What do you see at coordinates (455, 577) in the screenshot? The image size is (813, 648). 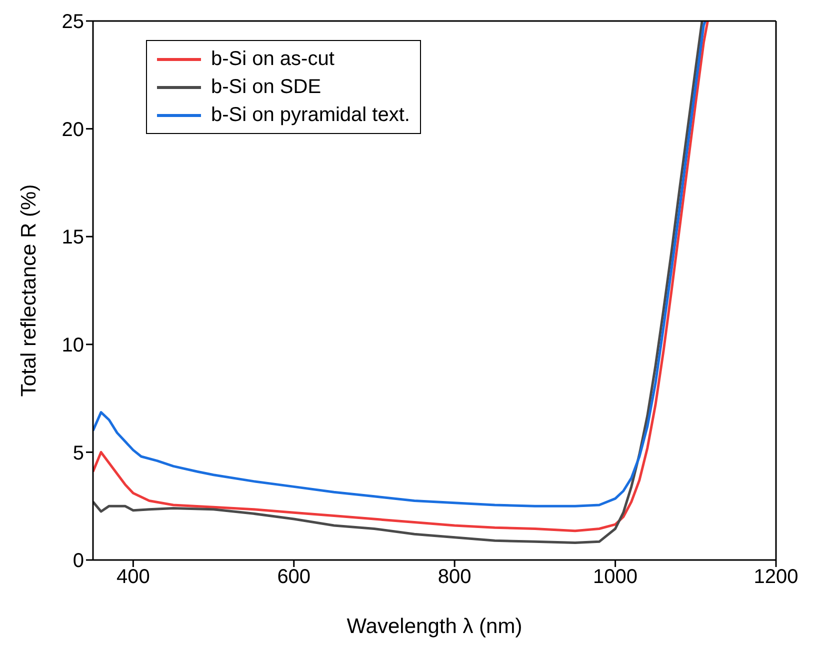 I see `x-tick-label: 800` at bounding box center [455, 577].